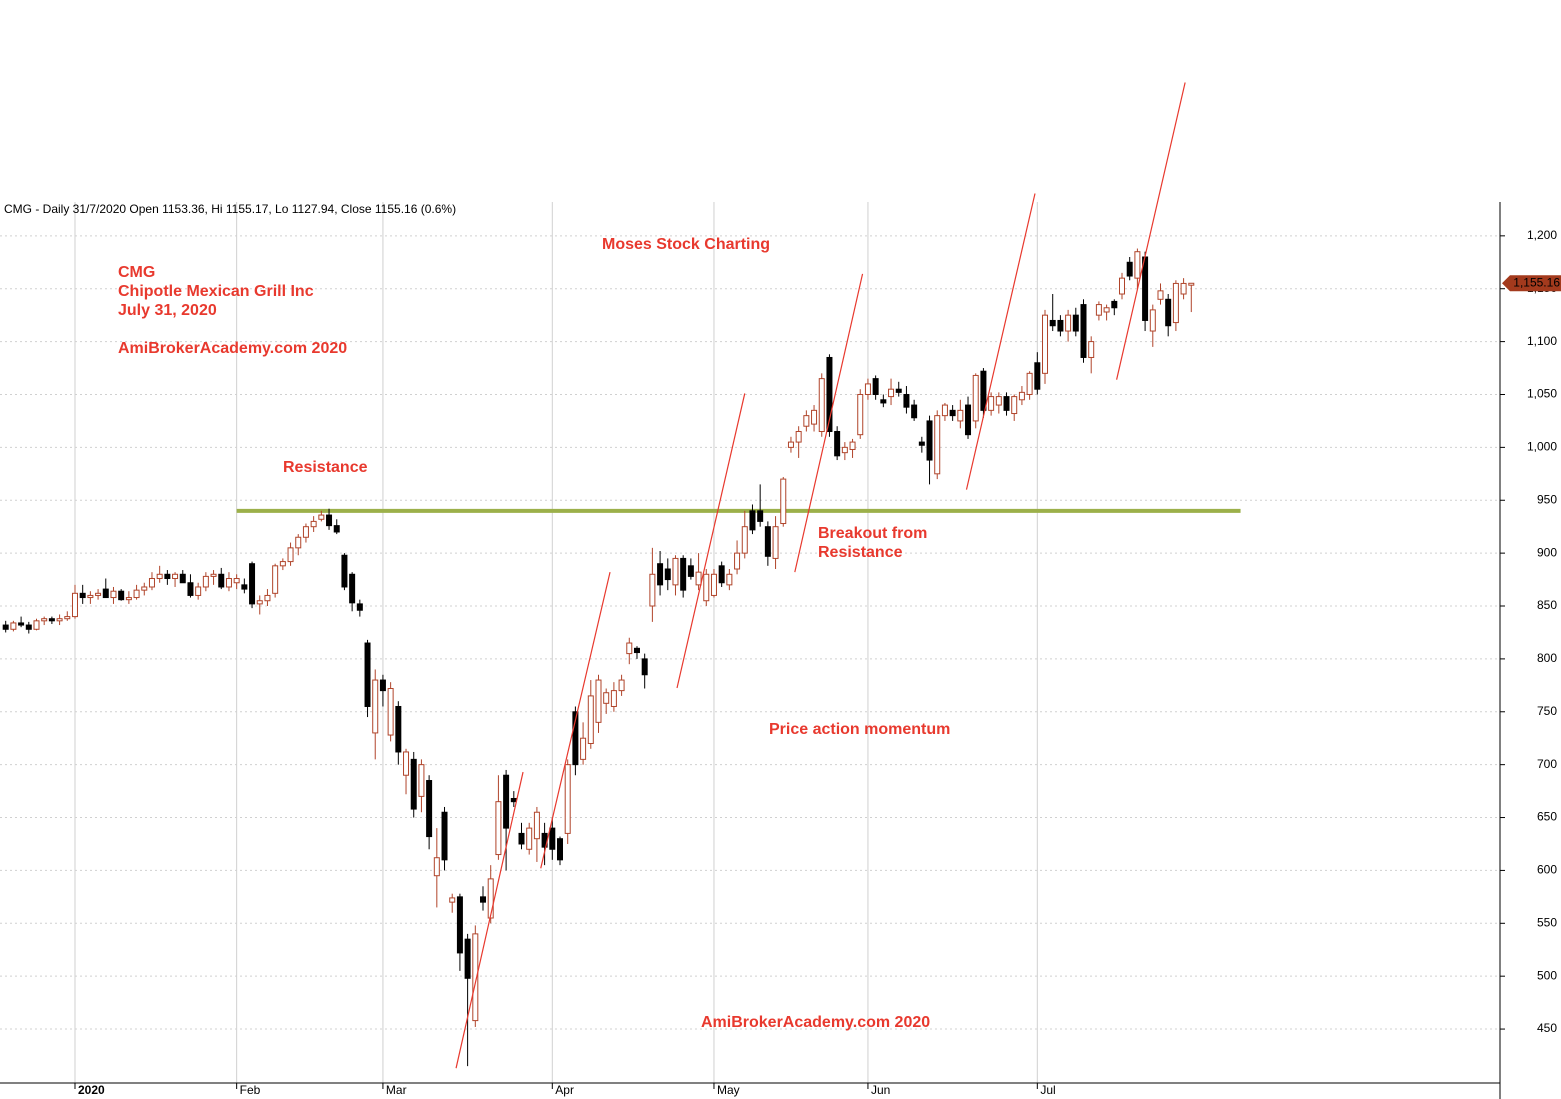  What do you see at coordinates (167, 310) in the screenshot?
I see `title-line: July 31, 2020` at bounding box center [167, 310].